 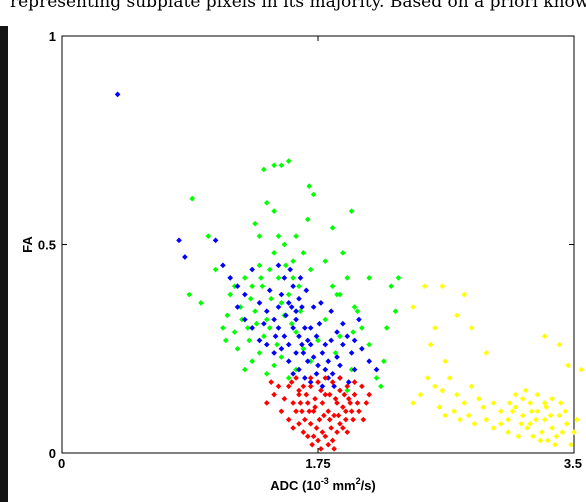 I want to click on y-axis-label: FA, so click(x=27, y=244).